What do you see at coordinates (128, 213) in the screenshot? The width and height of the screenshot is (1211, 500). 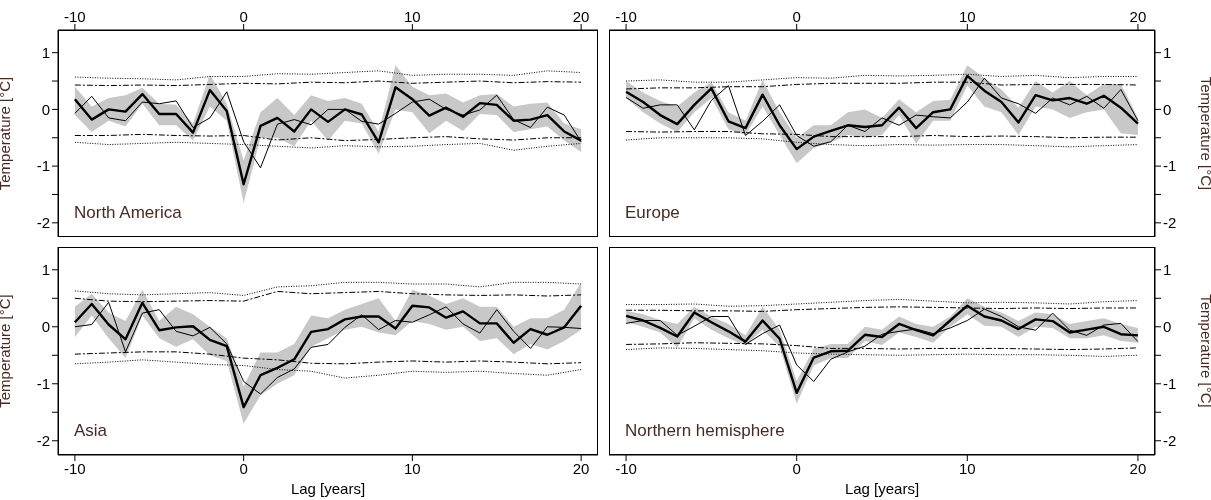 I see `text: North America` at bounding box center [128, 213].